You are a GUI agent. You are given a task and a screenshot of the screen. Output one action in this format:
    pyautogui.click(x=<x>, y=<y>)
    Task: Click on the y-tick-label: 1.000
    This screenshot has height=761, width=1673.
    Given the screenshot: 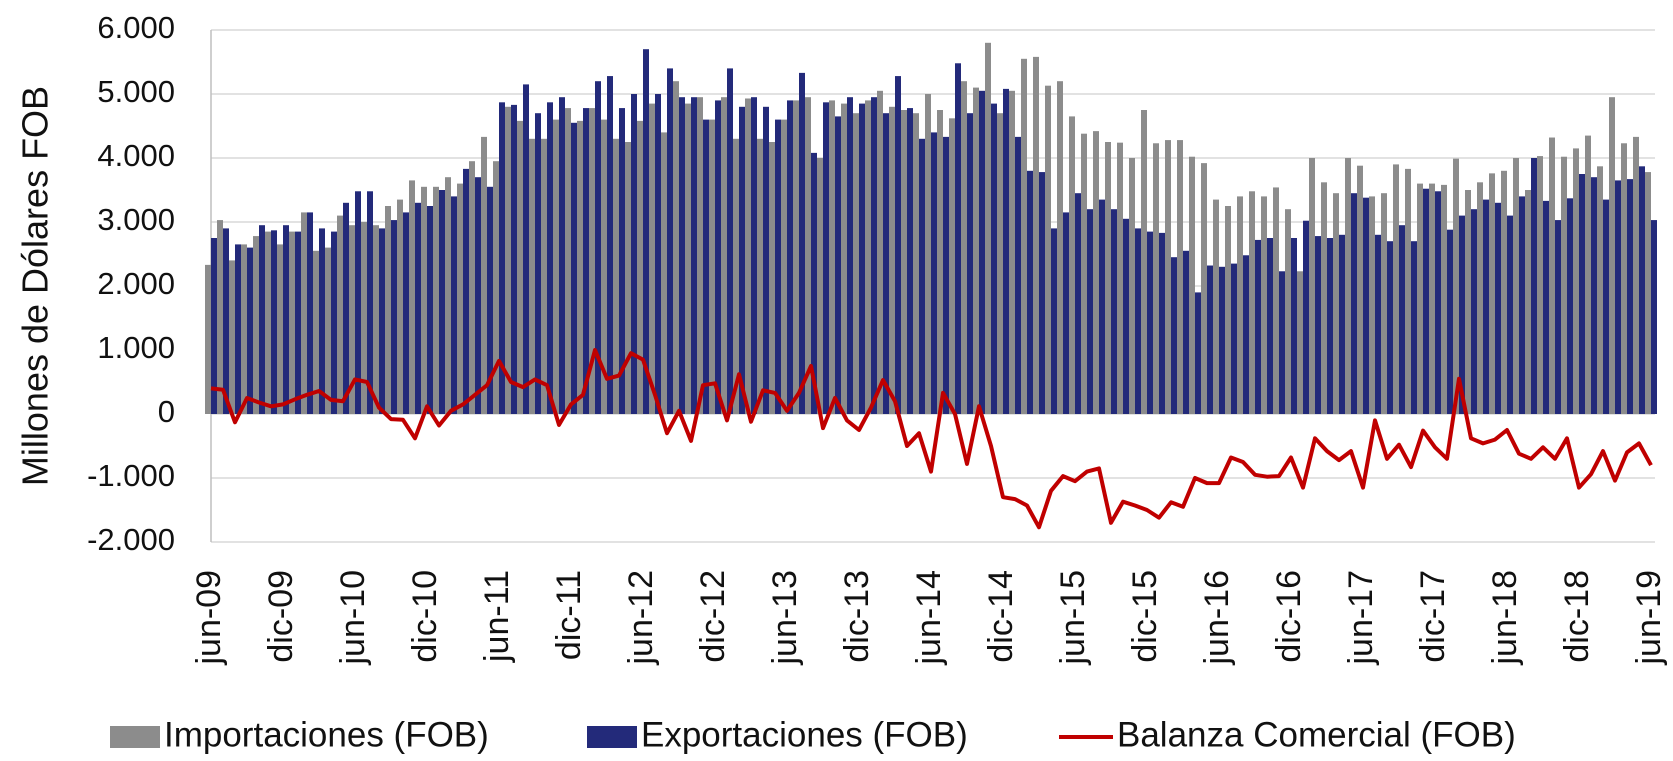 What is the action you would take?
    pyautogui.click(x=136, y=347)
    